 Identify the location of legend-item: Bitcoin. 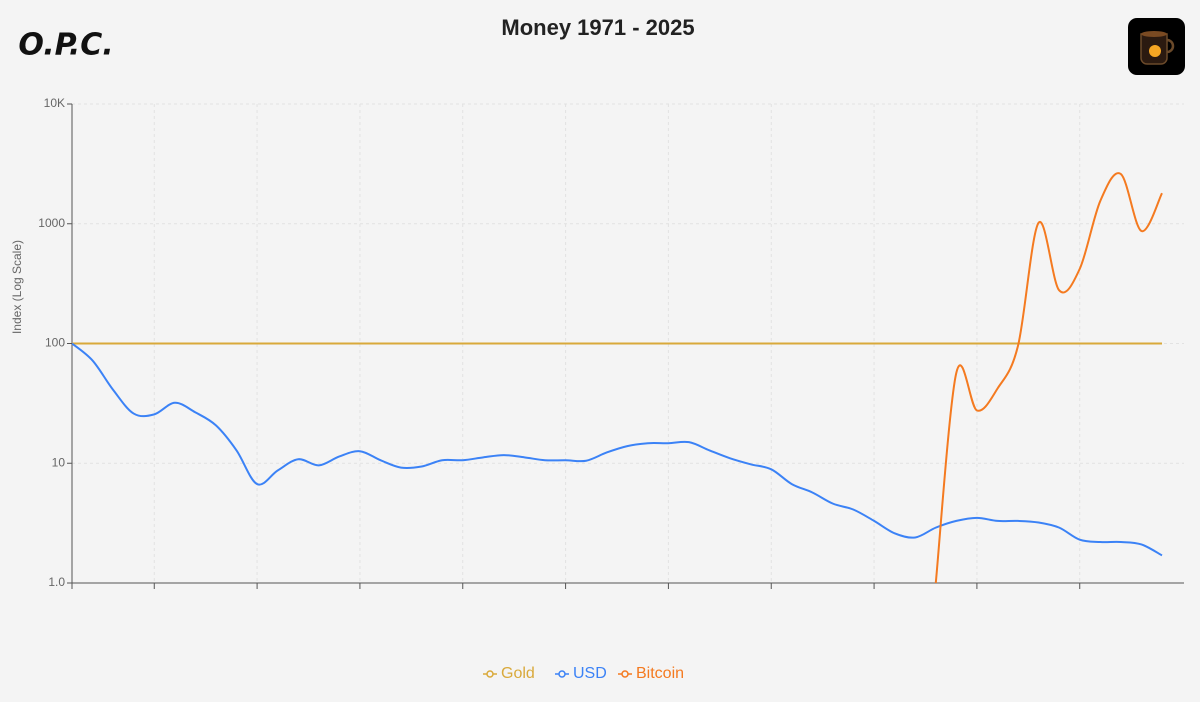
(651, 673).